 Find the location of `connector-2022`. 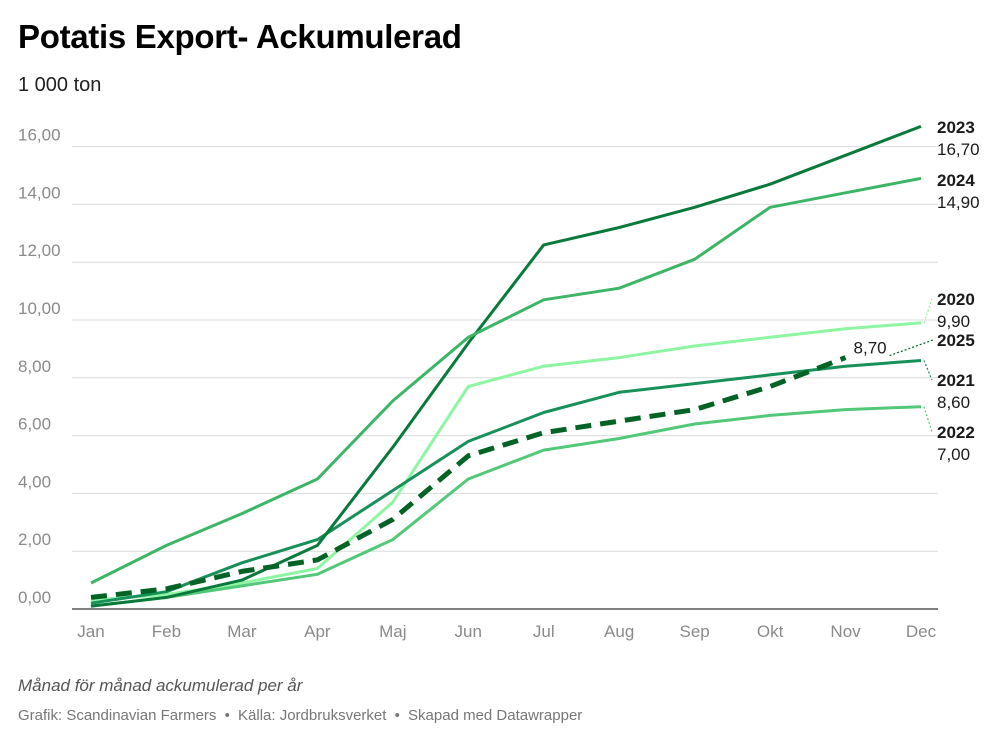

connector-2022 is located at coordinates (928, 419).